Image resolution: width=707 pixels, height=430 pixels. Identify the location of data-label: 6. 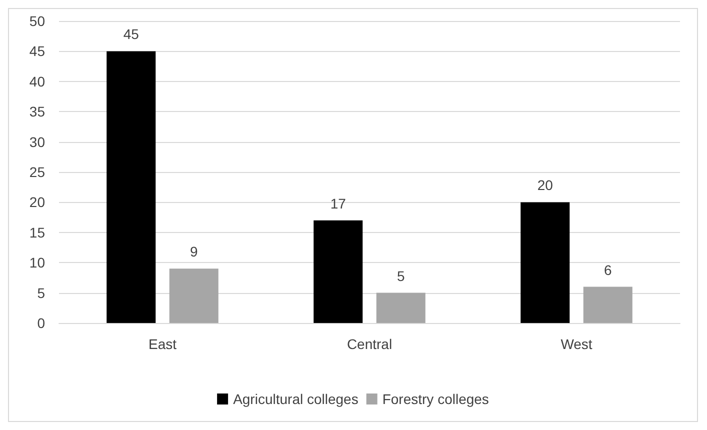
(608, 270).